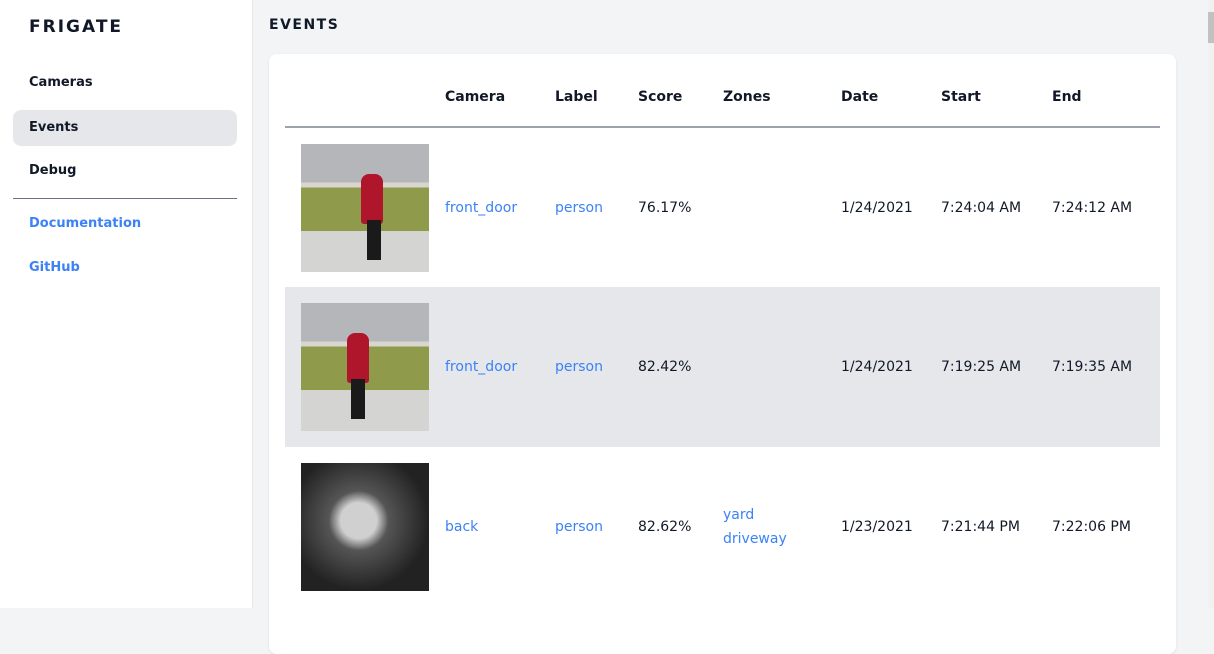 Image resolution: width=1214 pixels, height=654 pixels. What do you see at coordinates (53, 170) in the screenshot?
I see `sidebar-item-debug: Debug` at bounding box center [53, 170].